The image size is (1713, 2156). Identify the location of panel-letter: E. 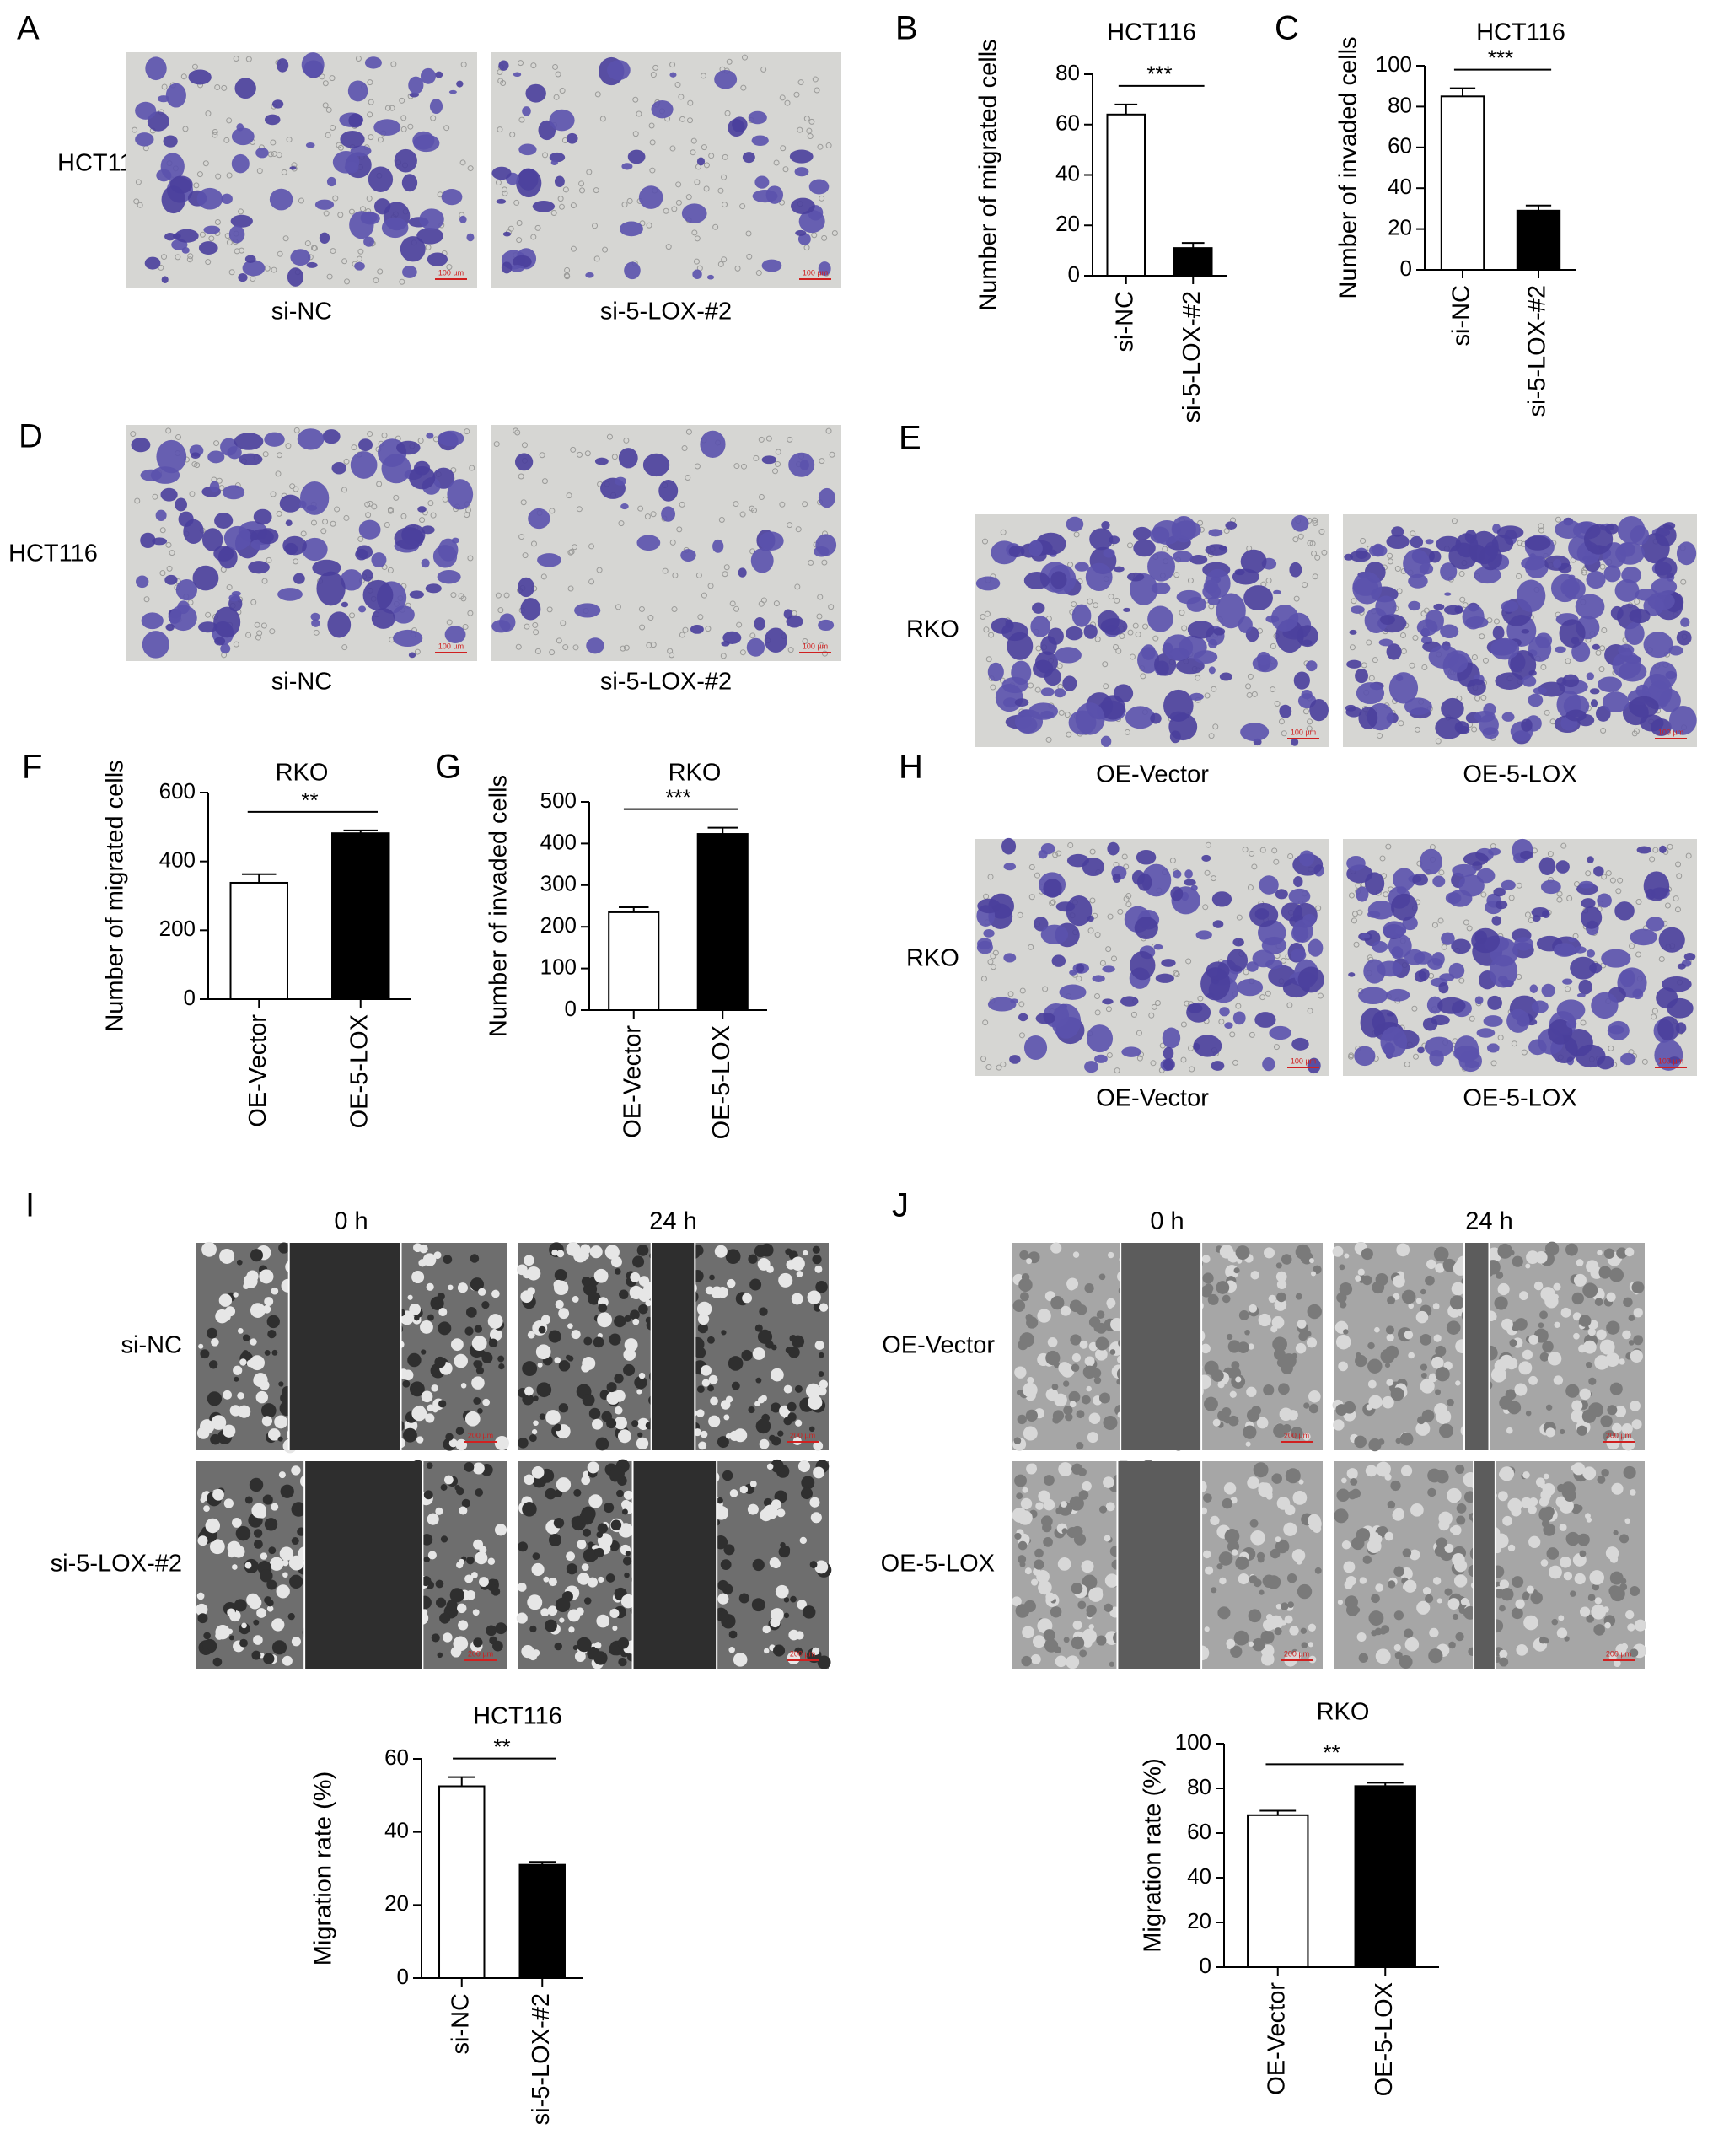
(910, 438).